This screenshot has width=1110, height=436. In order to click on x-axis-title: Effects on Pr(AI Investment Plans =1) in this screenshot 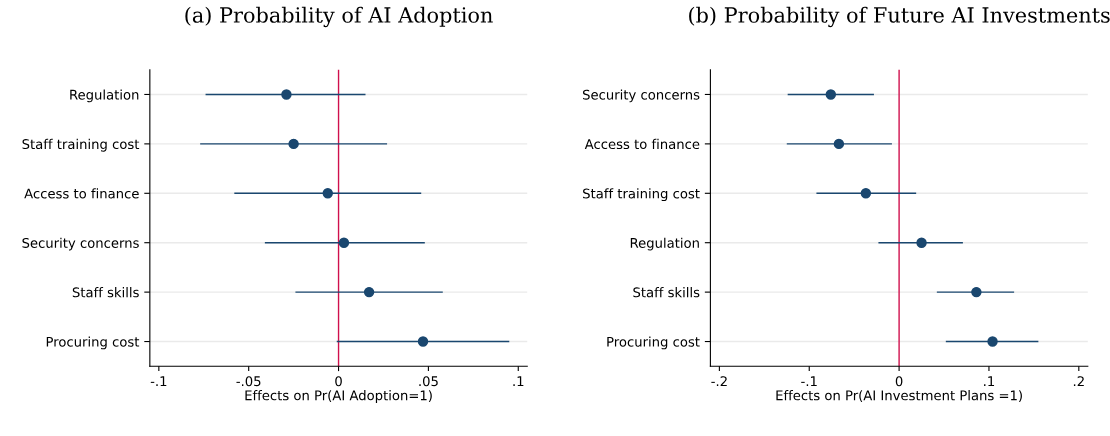, I will do `click(899, 396)`.